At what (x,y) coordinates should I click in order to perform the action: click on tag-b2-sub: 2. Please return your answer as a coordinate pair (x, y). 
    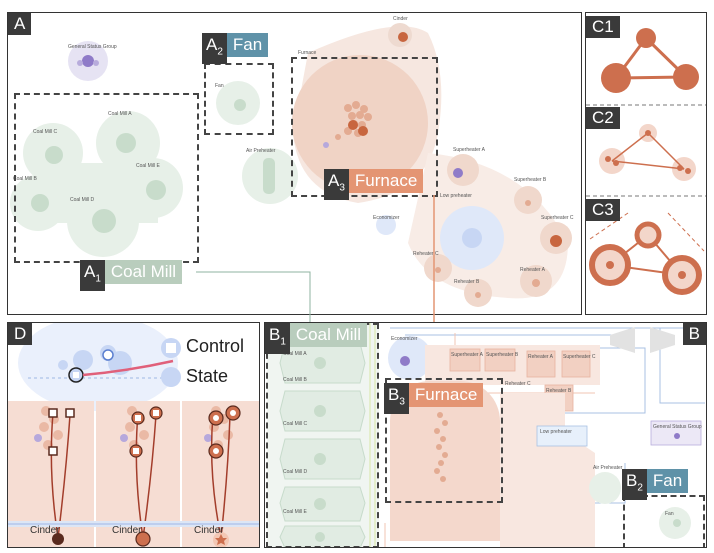
    Looking at the image, I should click on (640, 488).